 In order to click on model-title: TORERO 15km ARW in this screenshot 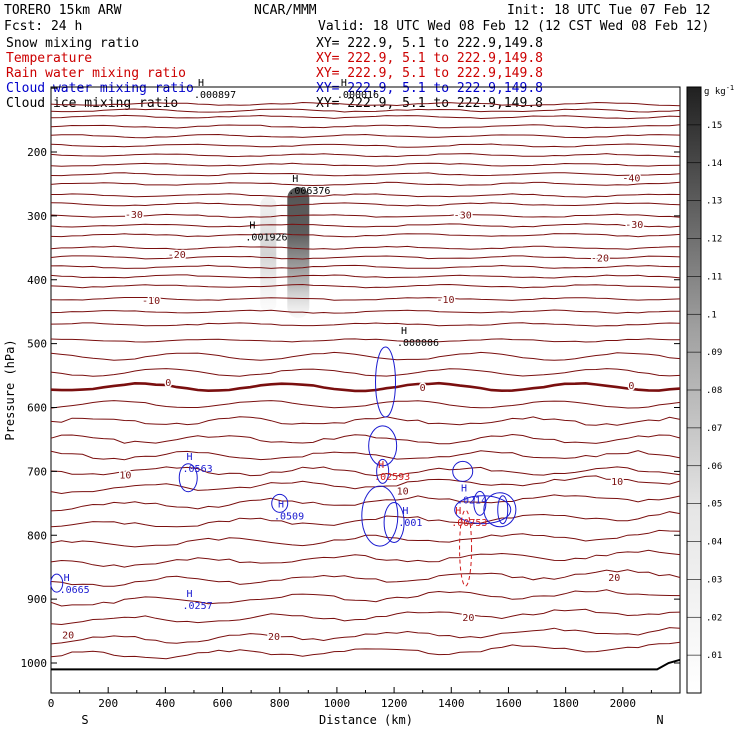, I will do `click(63, 10)`.